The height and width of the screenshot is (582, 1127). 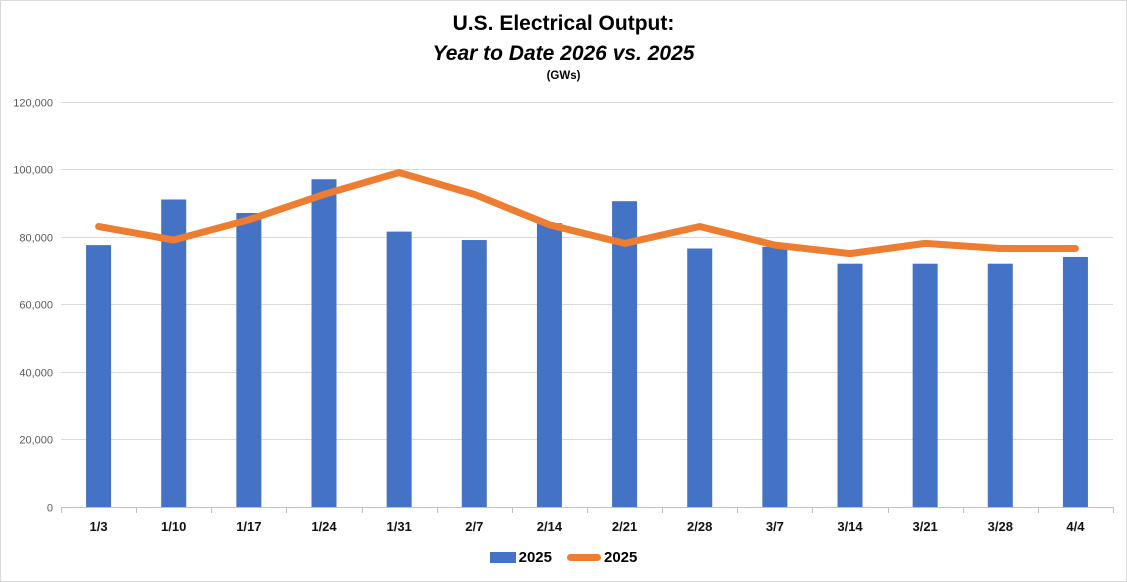 I want to click on chart-legend: 2025 2025, so click(x=563, y=557).